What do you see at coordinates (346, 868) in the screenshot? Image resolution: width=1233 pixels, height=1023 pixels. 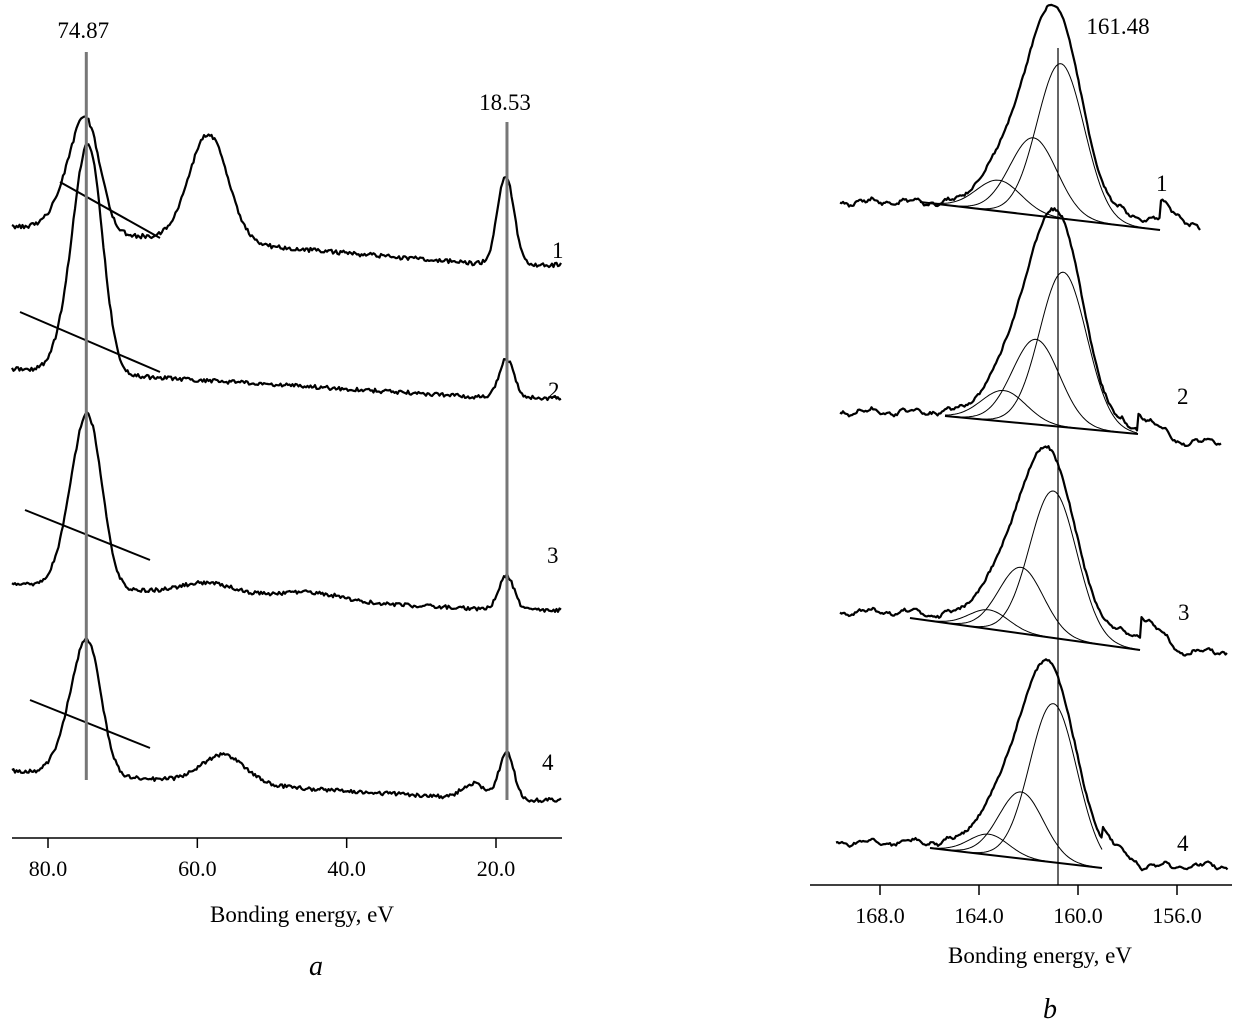 I see `x-tick-label-40: 40.0` at bounding box center [346, 868].